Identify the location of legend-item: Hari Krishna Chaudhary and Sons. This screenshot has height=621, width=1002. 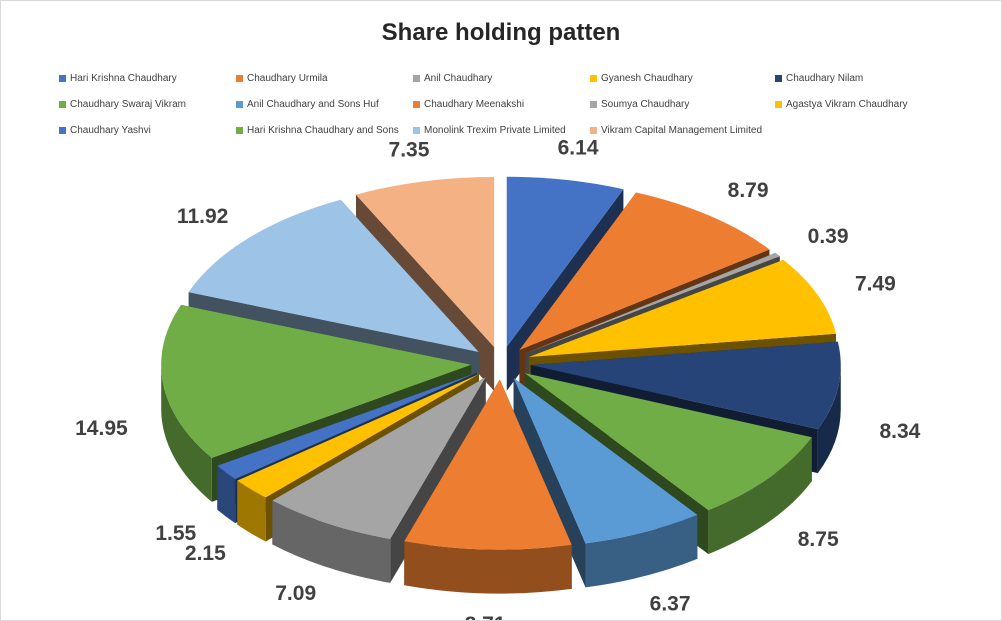
(317, 130).